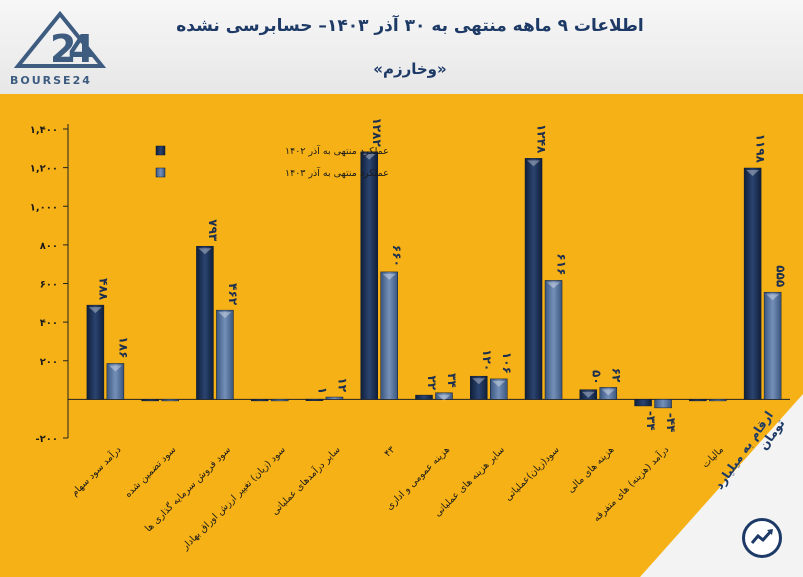 The height and width of the screenshot is (577, 803). What do you see at coordinates (51, 80) in the screenshot?
I see `logo-text: BOURSE24` at bounding box center [51, 80].